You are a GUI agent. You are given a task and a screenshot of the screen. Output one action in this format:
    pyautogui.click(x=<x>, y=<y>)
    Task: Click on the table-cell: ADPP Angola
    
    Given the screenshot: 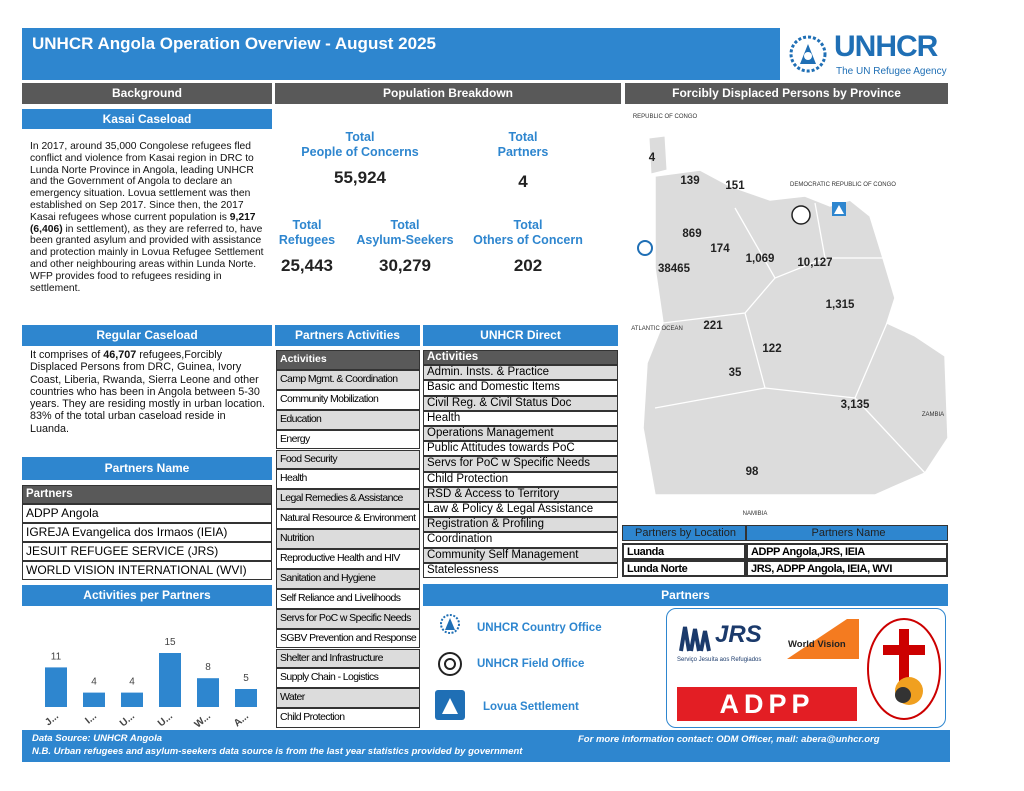 What is the action you would take?
    pyautogui.click(x=147, y=513)
    